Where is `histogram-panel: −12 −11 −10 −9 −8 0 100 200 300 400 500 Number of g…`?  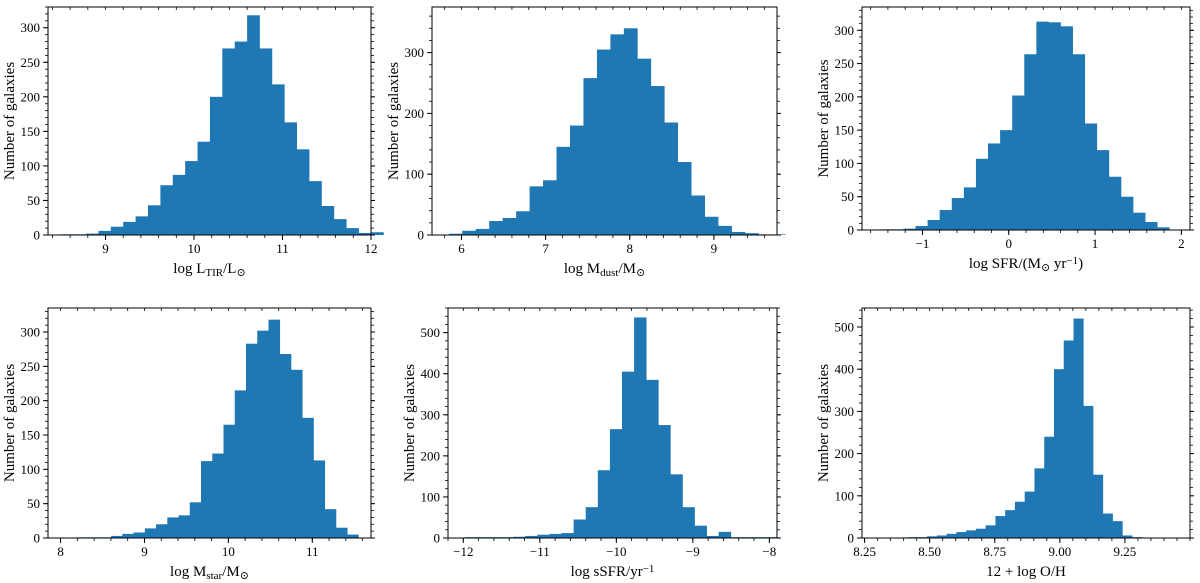 histogram-panel: −12 −11 −10 −9 −8 0 100 200 300 400 500 Number of g… is located at coordinates (591, 443).